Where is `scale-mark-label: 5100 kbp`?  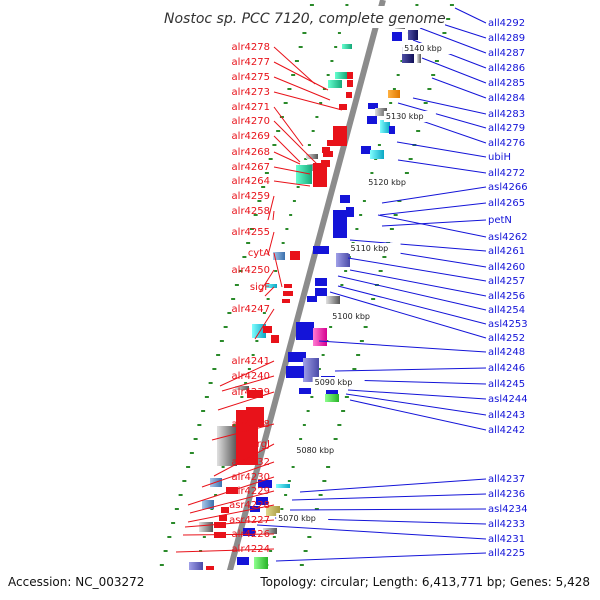
scale-mark-label: 5100 kbp is located at coordinates (351, 316).